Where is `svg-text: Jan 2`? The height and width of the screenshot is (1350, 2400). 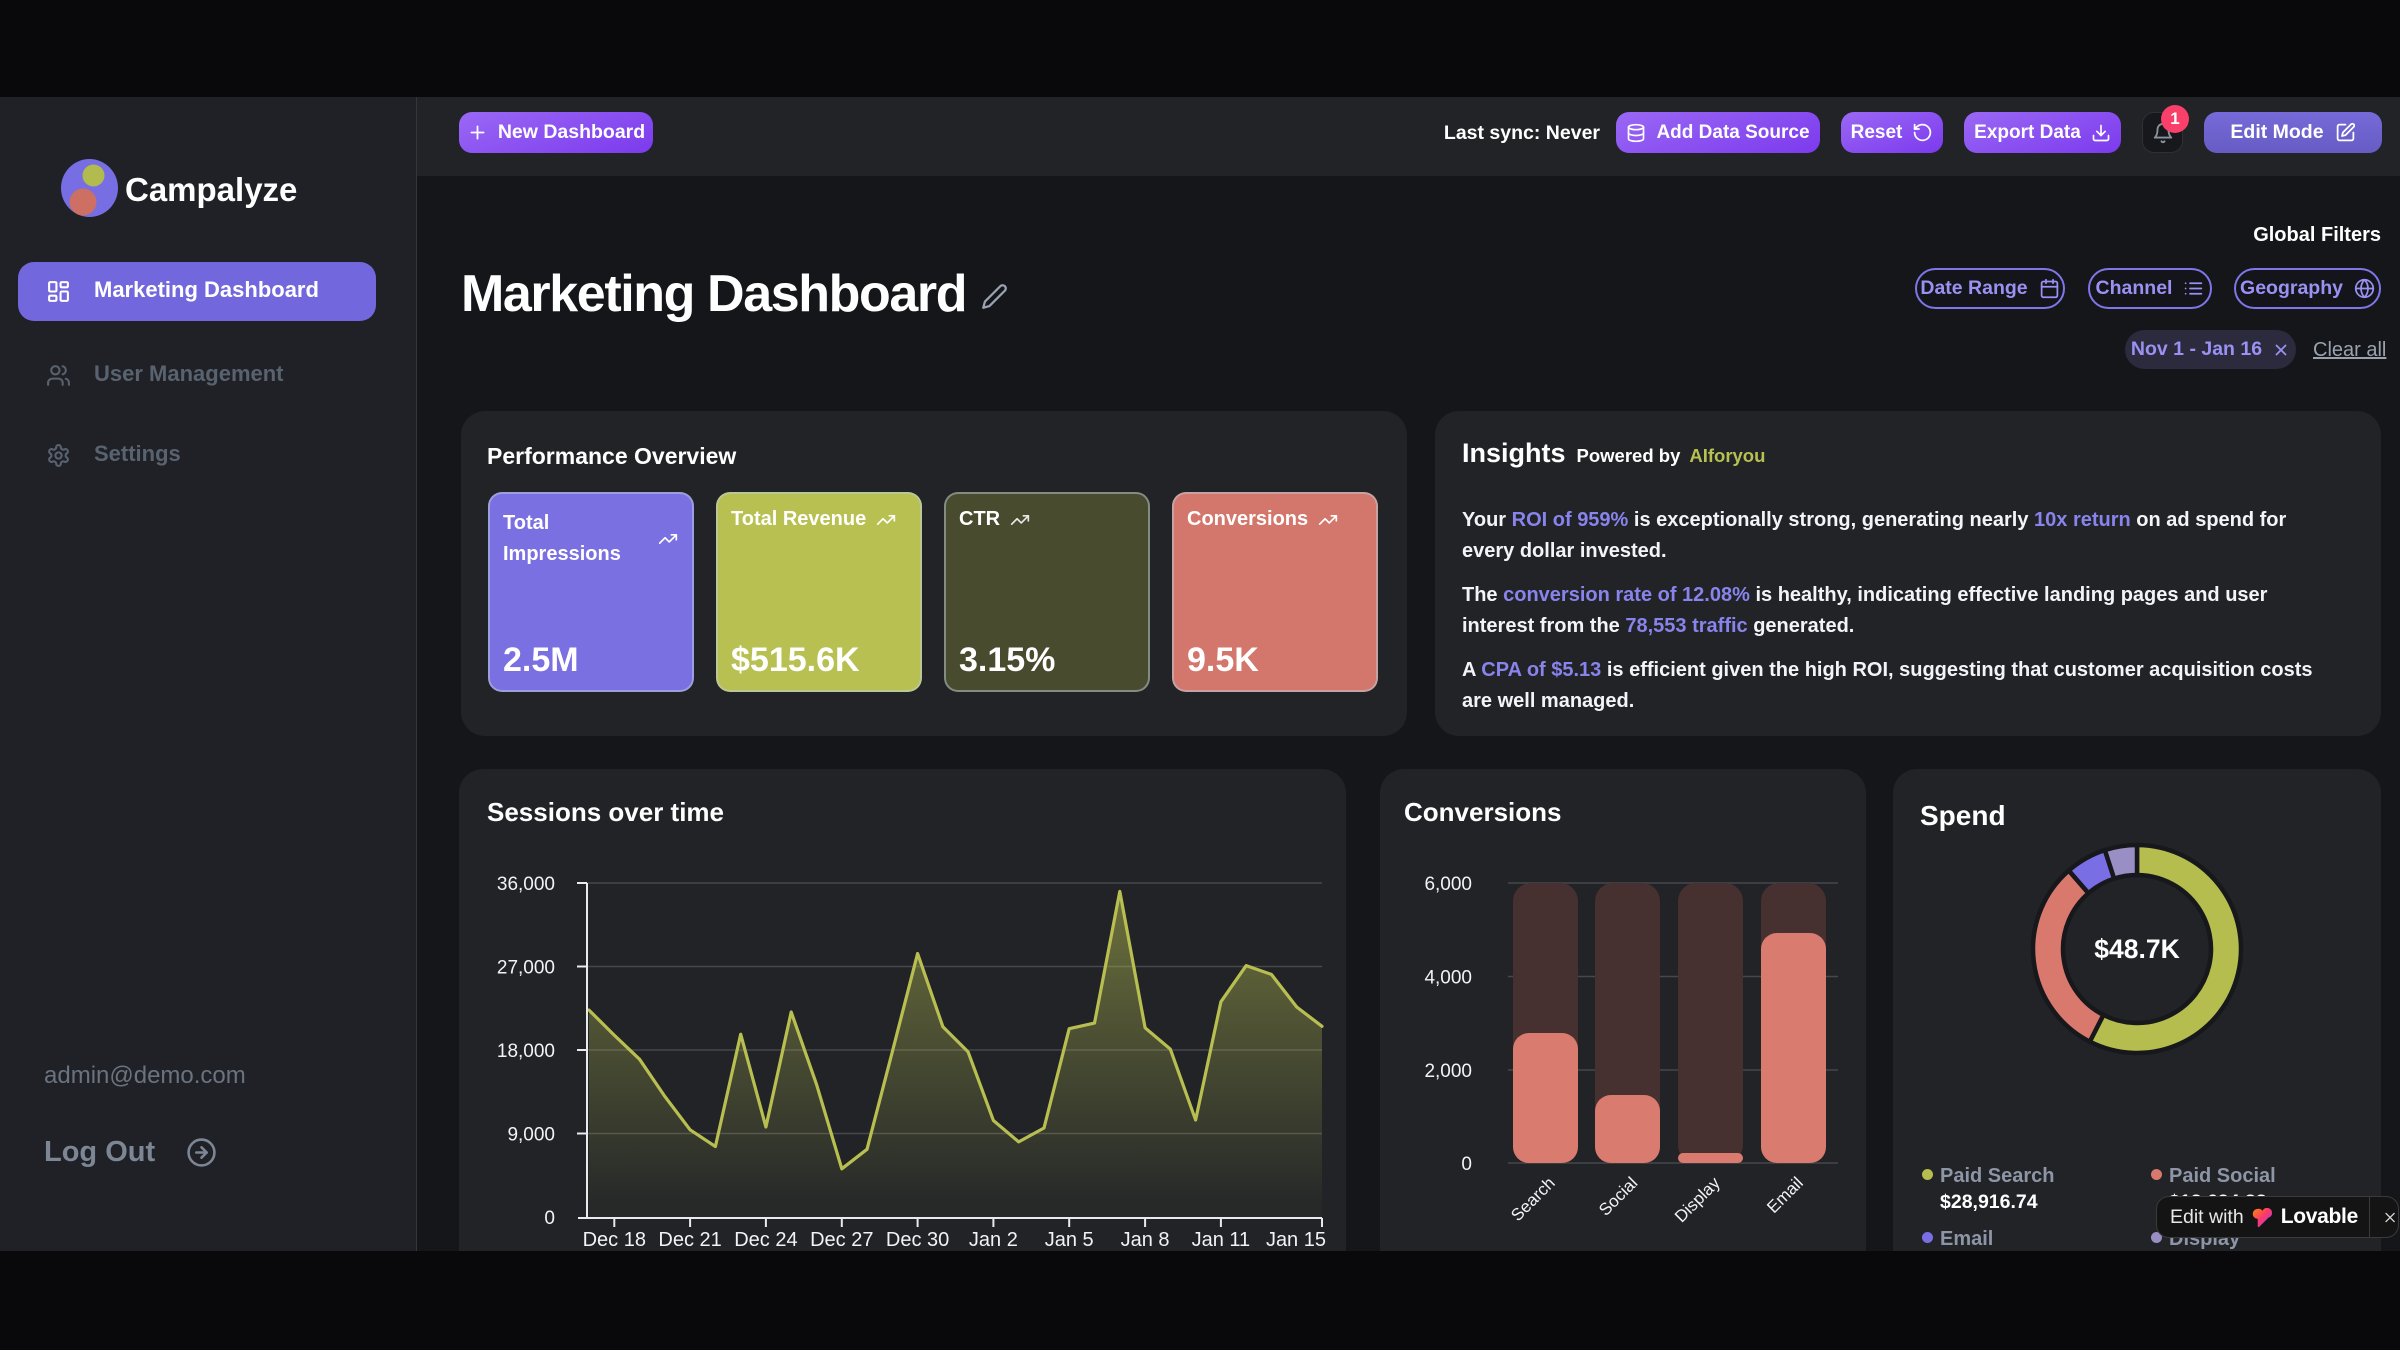 svg-text: Jan 2 is located at coordinates (993, 1240).